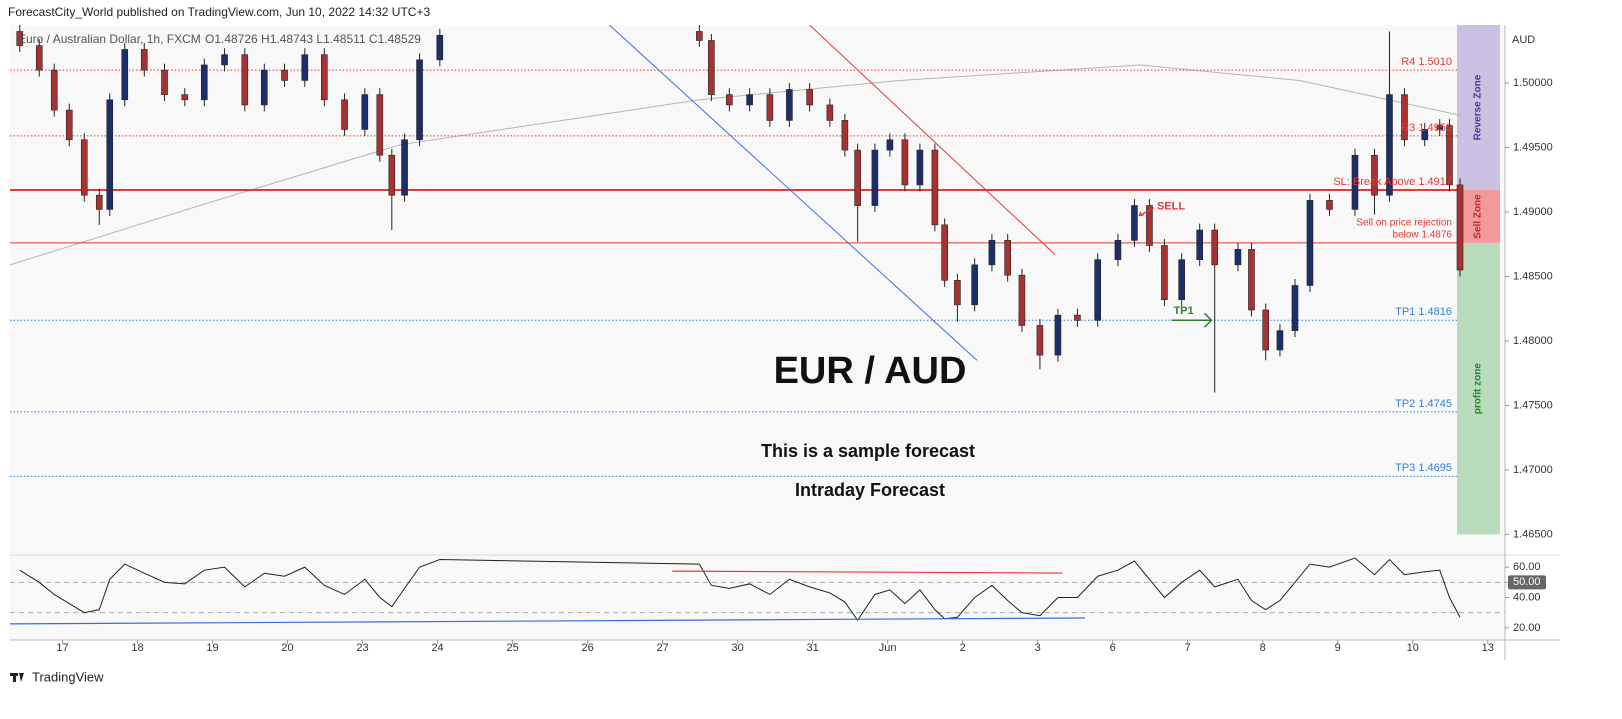 The image size is (1622, 719). Describe the element at coordinates (287, 648) in the screenshot. I see `x-tick-label: 20` at that location.